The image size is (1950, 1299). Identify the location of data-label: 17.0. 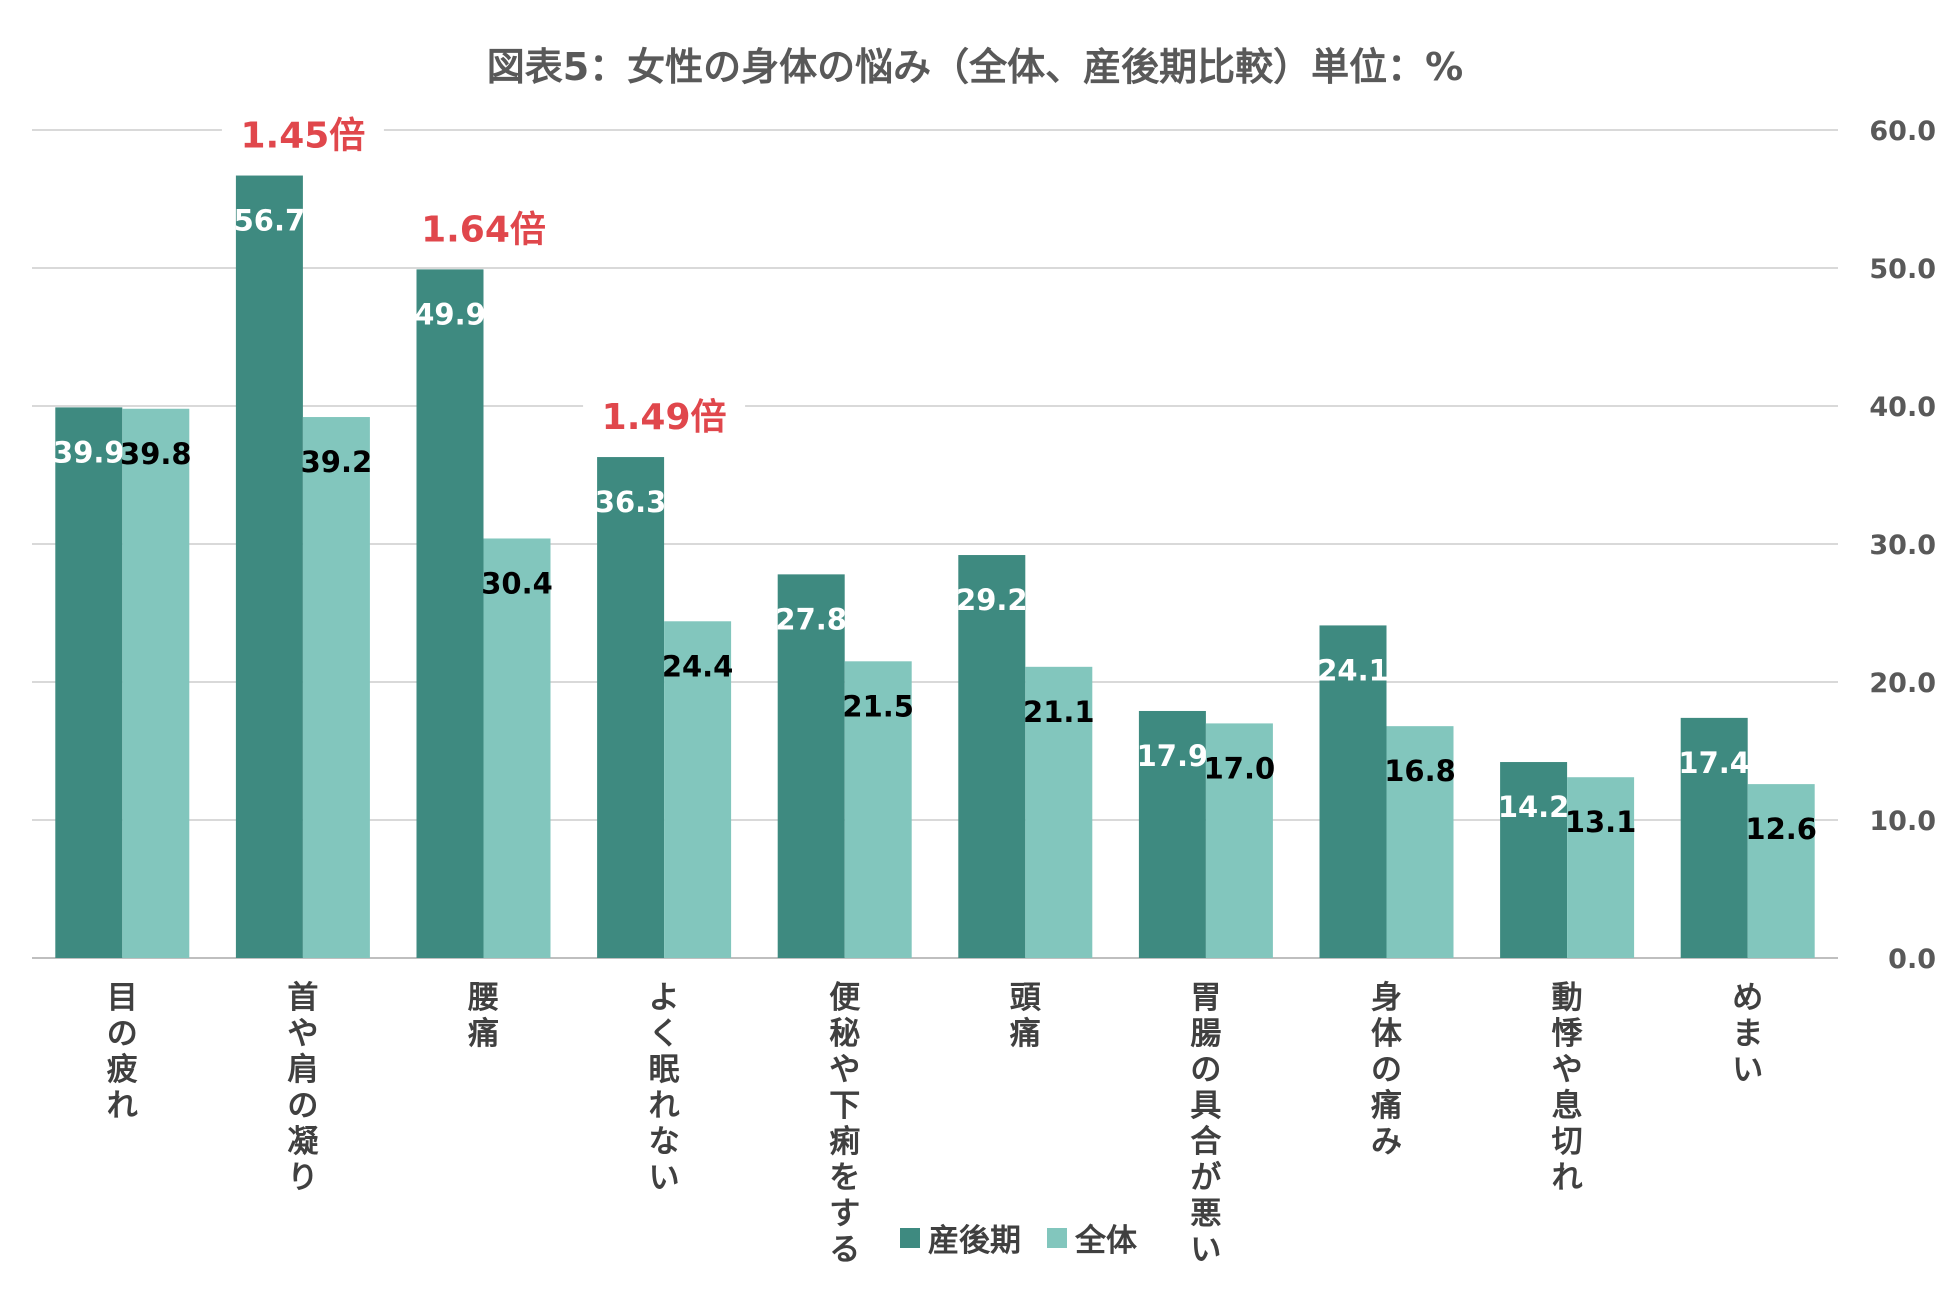
(1240, 768).